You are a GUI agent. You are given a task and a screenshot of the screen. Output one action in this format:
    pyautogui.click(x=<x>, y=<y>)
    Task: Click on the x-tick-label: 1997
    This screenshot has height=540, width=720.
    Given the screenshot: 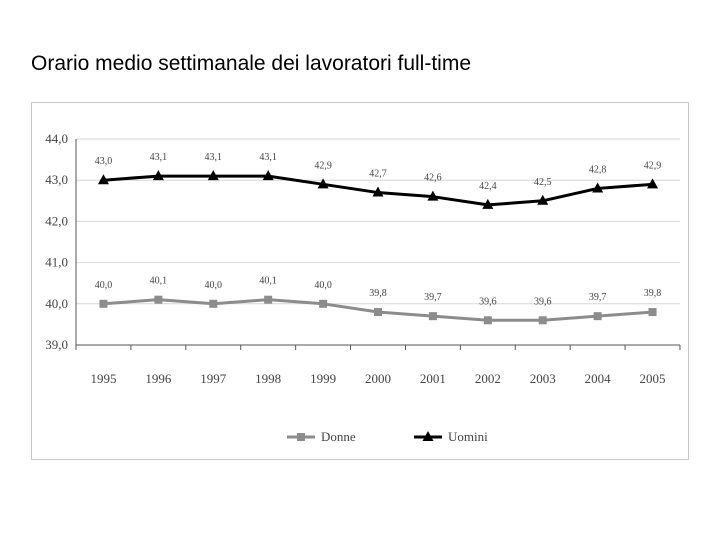 What is the action you would take?
    pyautogui.click(x=213, y=378)
    